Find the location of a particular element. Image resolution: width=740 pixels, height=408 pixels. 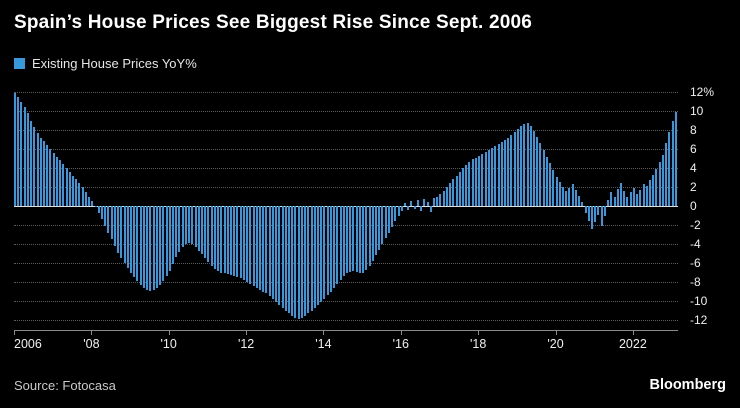

y-tick-label: -8 is located at coordinates (695, 282).